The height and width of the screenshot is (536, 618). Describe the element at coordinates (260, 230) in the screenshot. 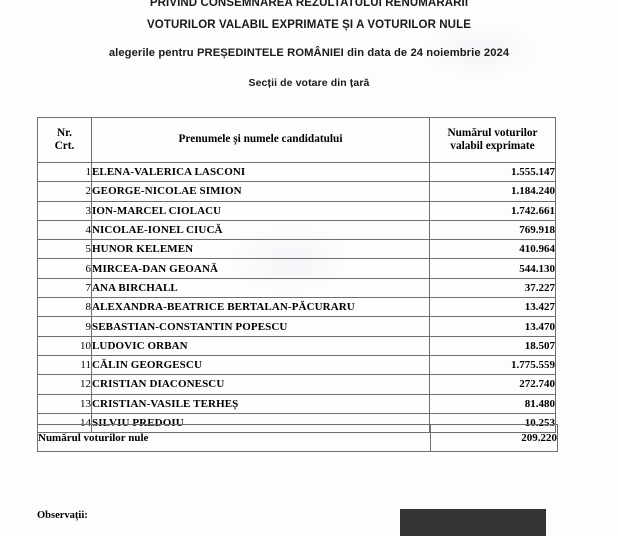

I see `candidate-name: NICOLAE-IONEL CIUCĂ` at that location.